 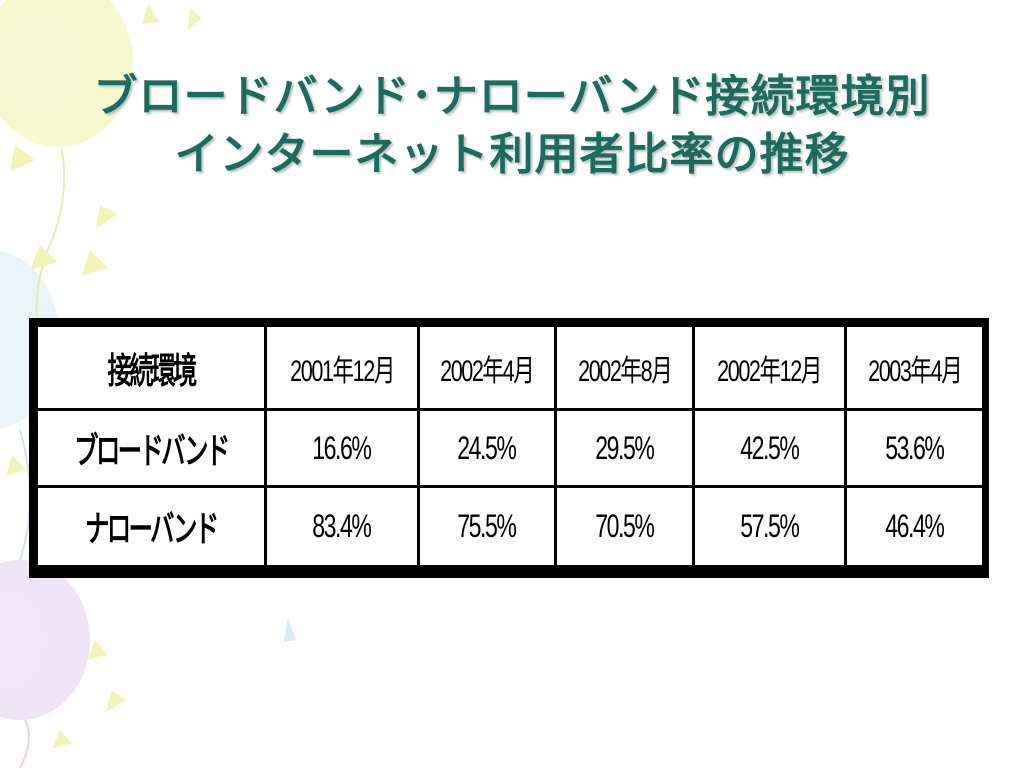 I want to click on column-header: 2002年12月, so click(x=769, y=368).